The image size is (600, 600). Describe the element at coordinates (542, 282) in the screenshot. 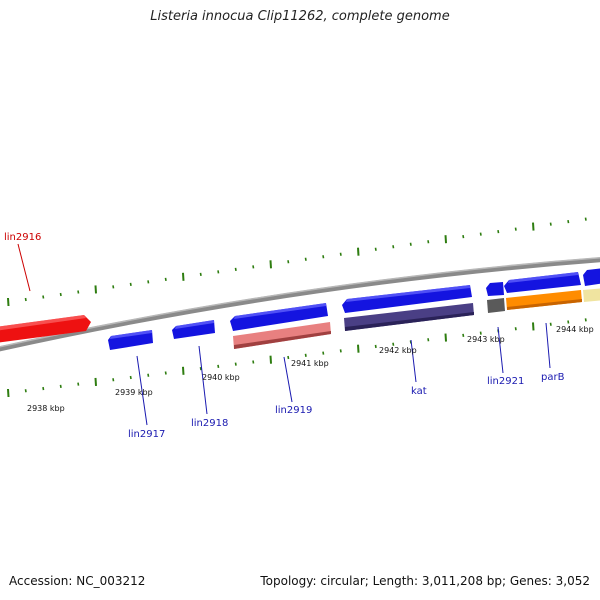

I see `gene-parB` at that location.